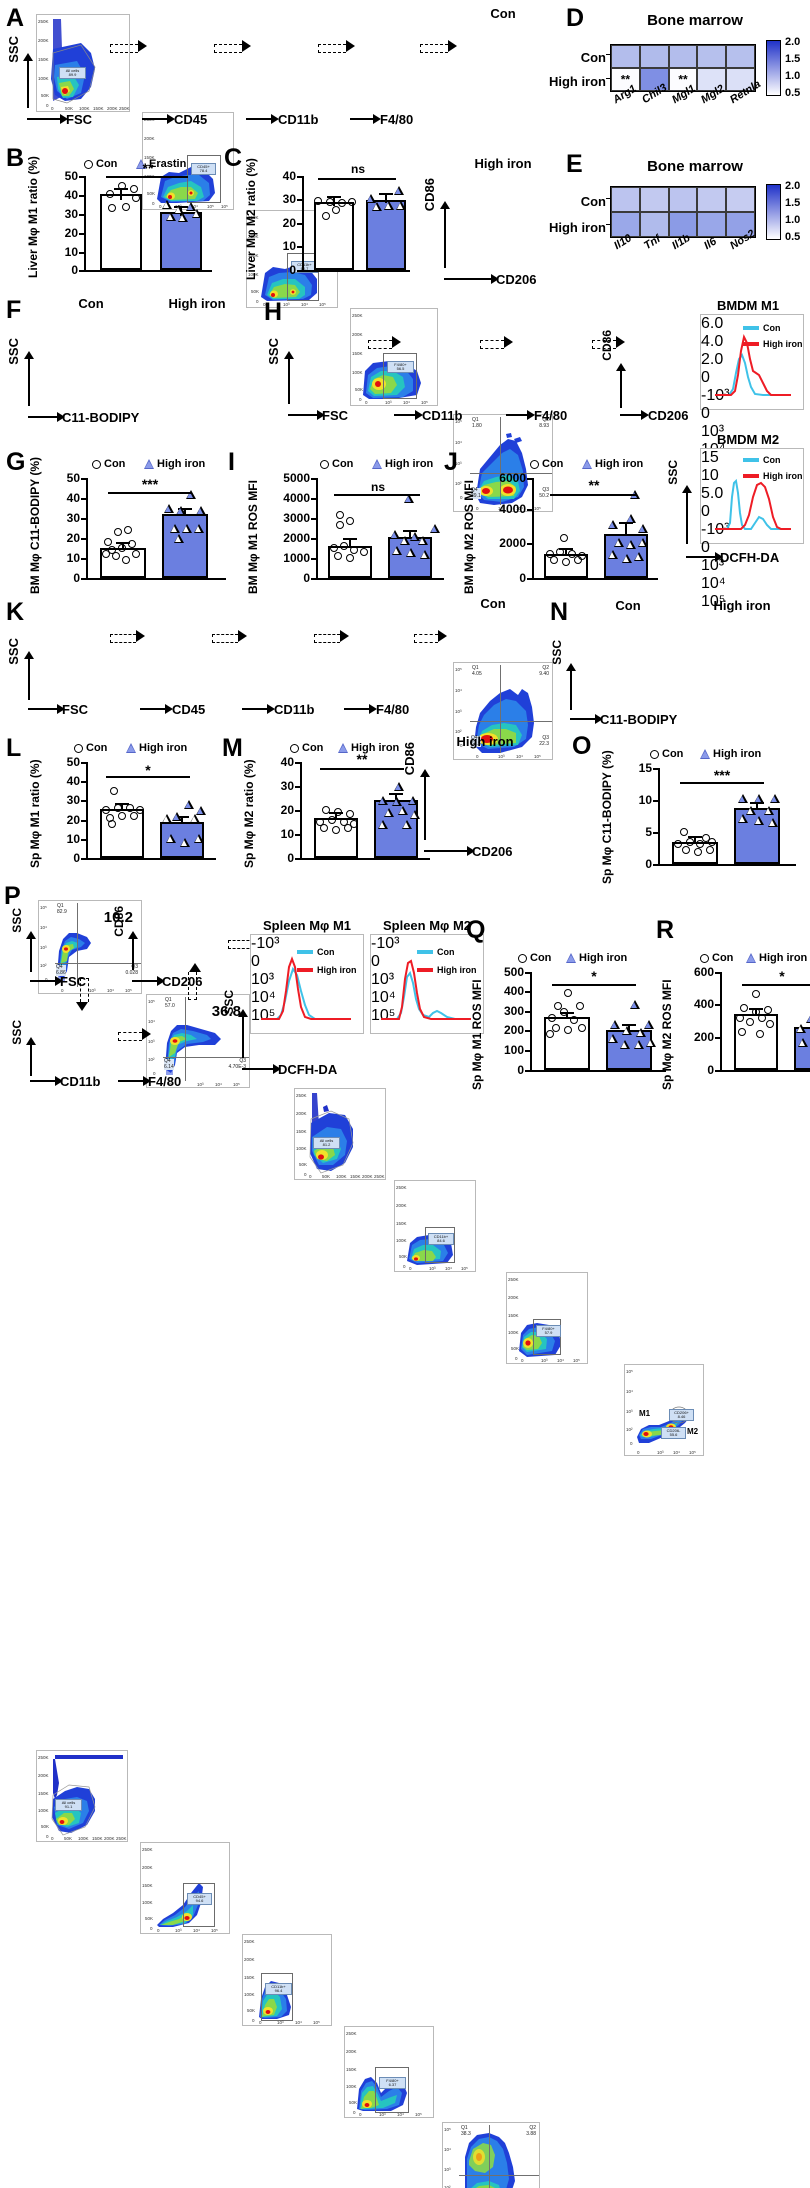  I want to click on panel-label-B: B, so click(15, 158).